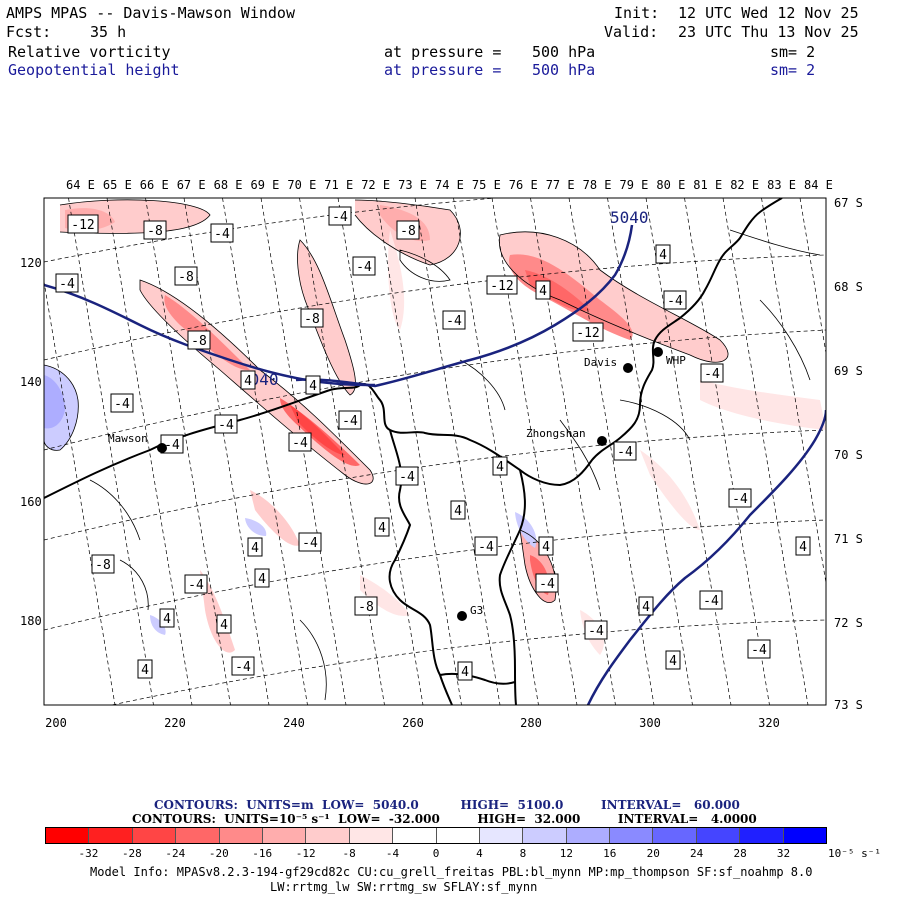 The width and height of the screenshot is (900, 900). Describe the element at coordinates (564, 70) in the screenshot. I see `field2-level-value: 500 hPa` at that location.